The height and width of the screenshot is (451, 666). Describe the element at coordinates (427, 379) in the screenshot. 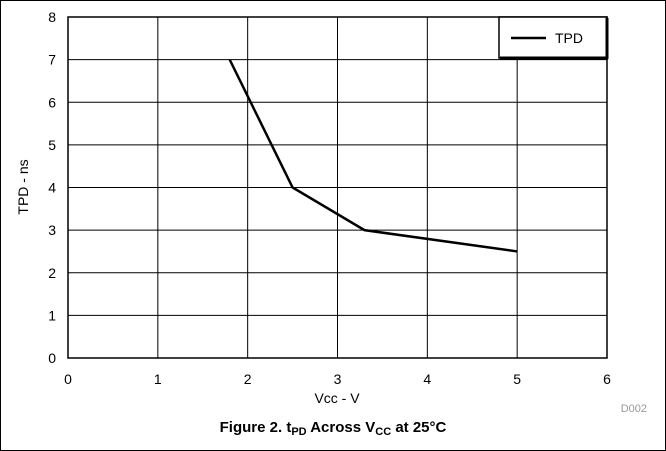

I see `x-tick-label: 4` at that location.